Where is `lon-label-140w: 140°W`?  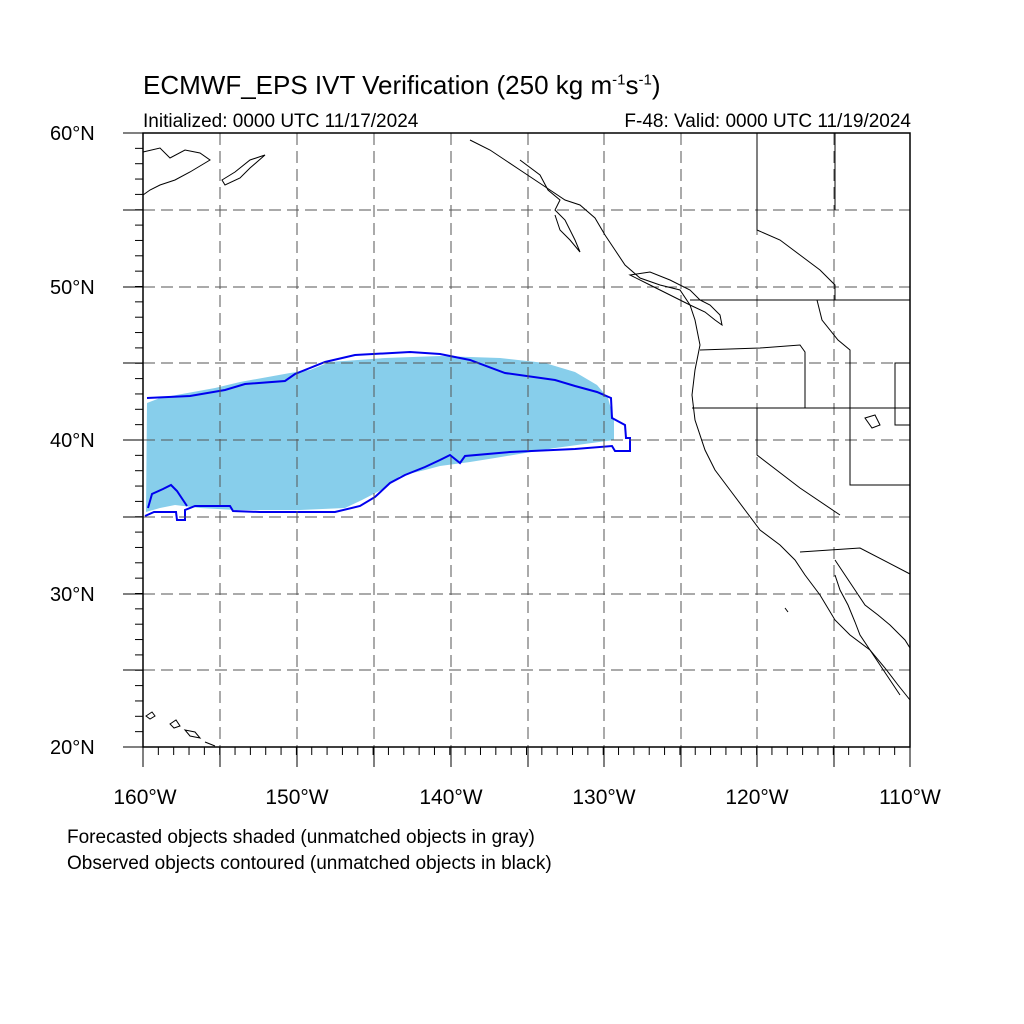
lon-label-140w: 140°W is located at coordinates (451, 797).